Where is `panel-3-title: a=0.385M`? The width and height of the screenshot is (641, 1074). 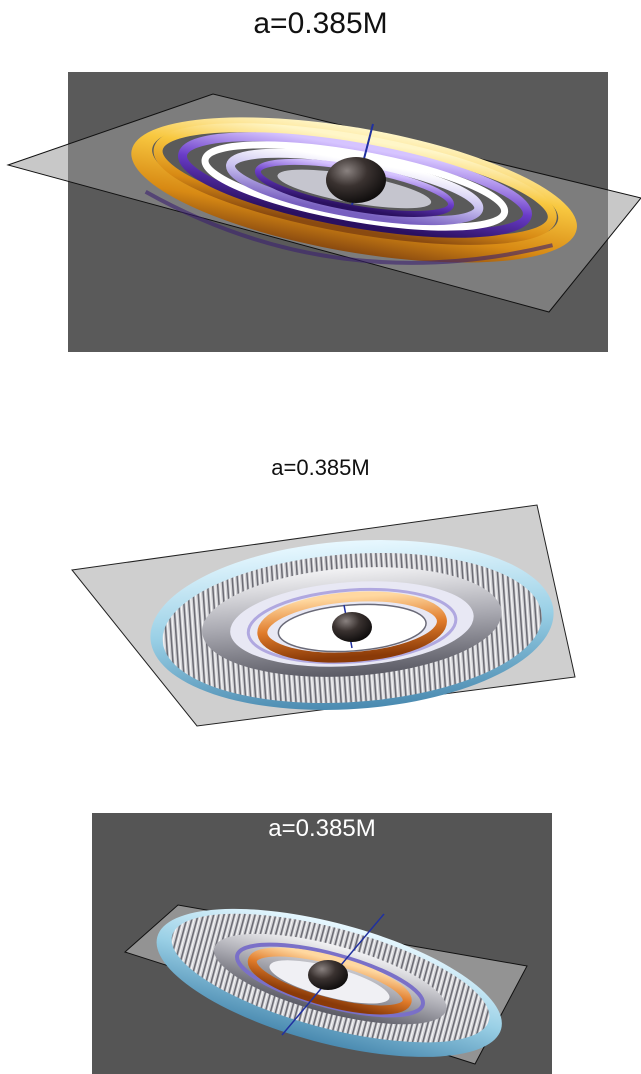
panel-3-title: a=0.385M is located at coordinates (322, 828).